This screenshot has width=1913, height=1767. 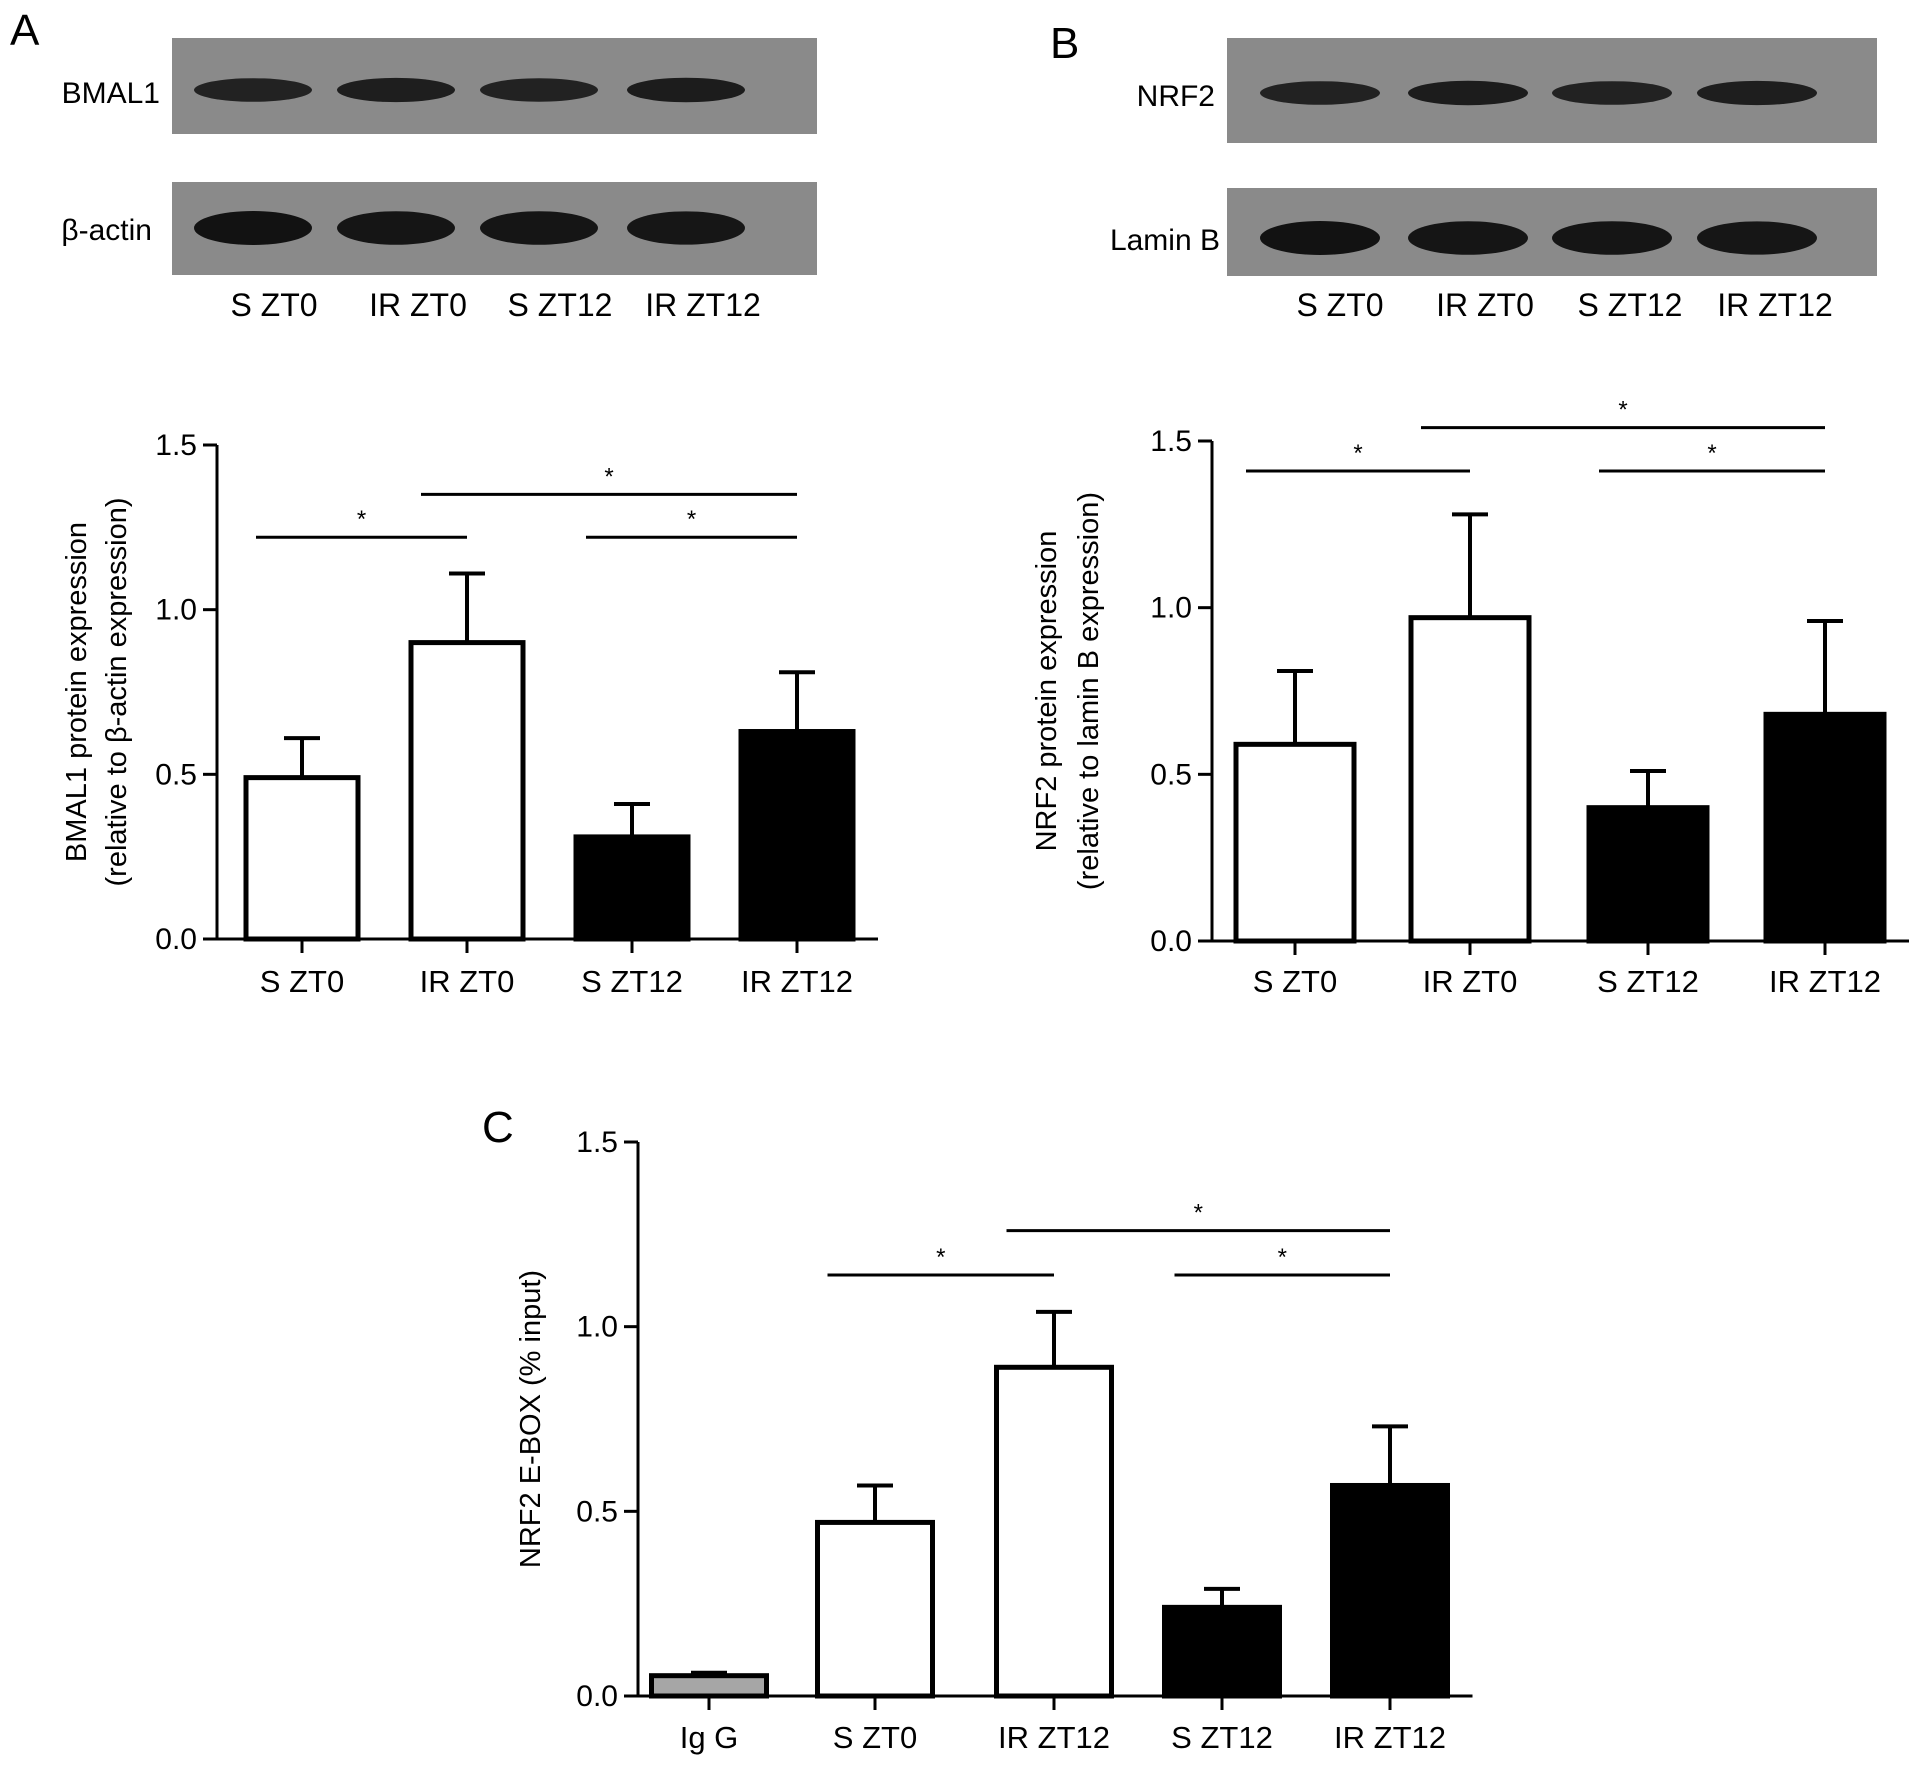 I want to click on panel-letter-a: A, so click(x=25, y=30).